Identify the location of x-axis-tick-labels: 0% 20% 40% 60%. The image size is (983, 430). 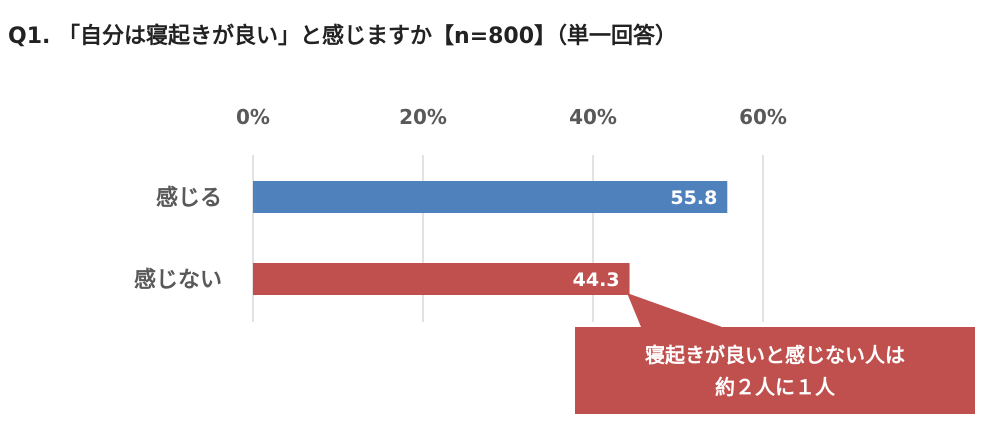
(511, 117).